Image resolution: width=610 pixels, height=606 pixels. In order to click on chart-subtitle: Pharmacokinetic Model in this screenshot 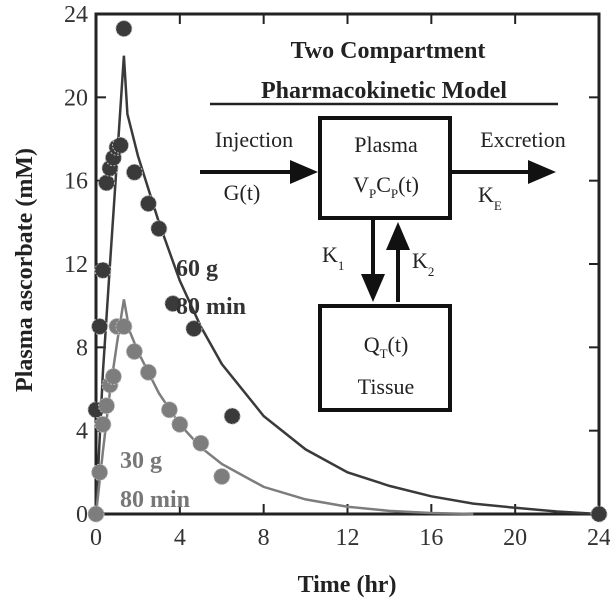, I will do `click(384, 91)`.